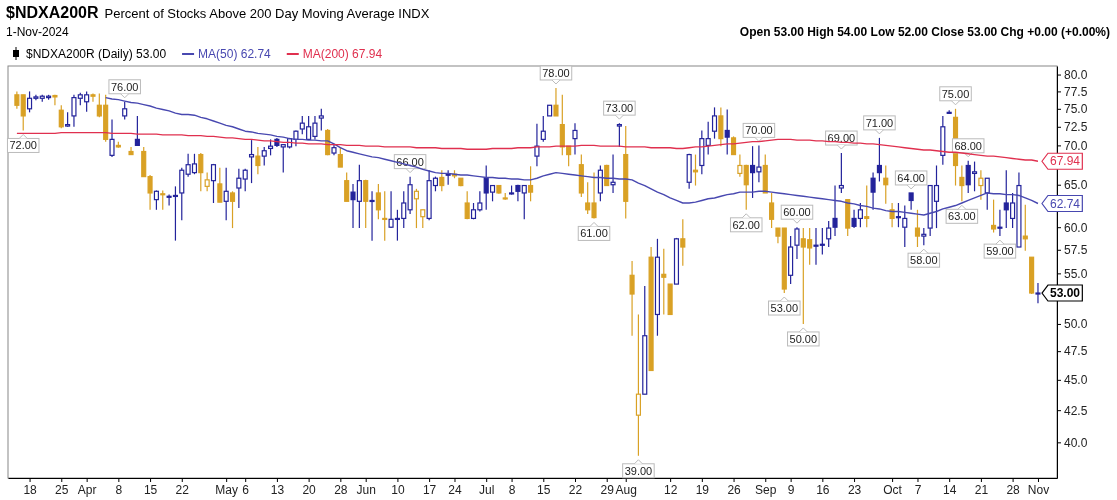 The width and height of the screenshot is (1117, 500). What do you see at coordinates (950, 489) in the screenshot?
I see `x-tick-label: 14` at bounding box center [950, 489].